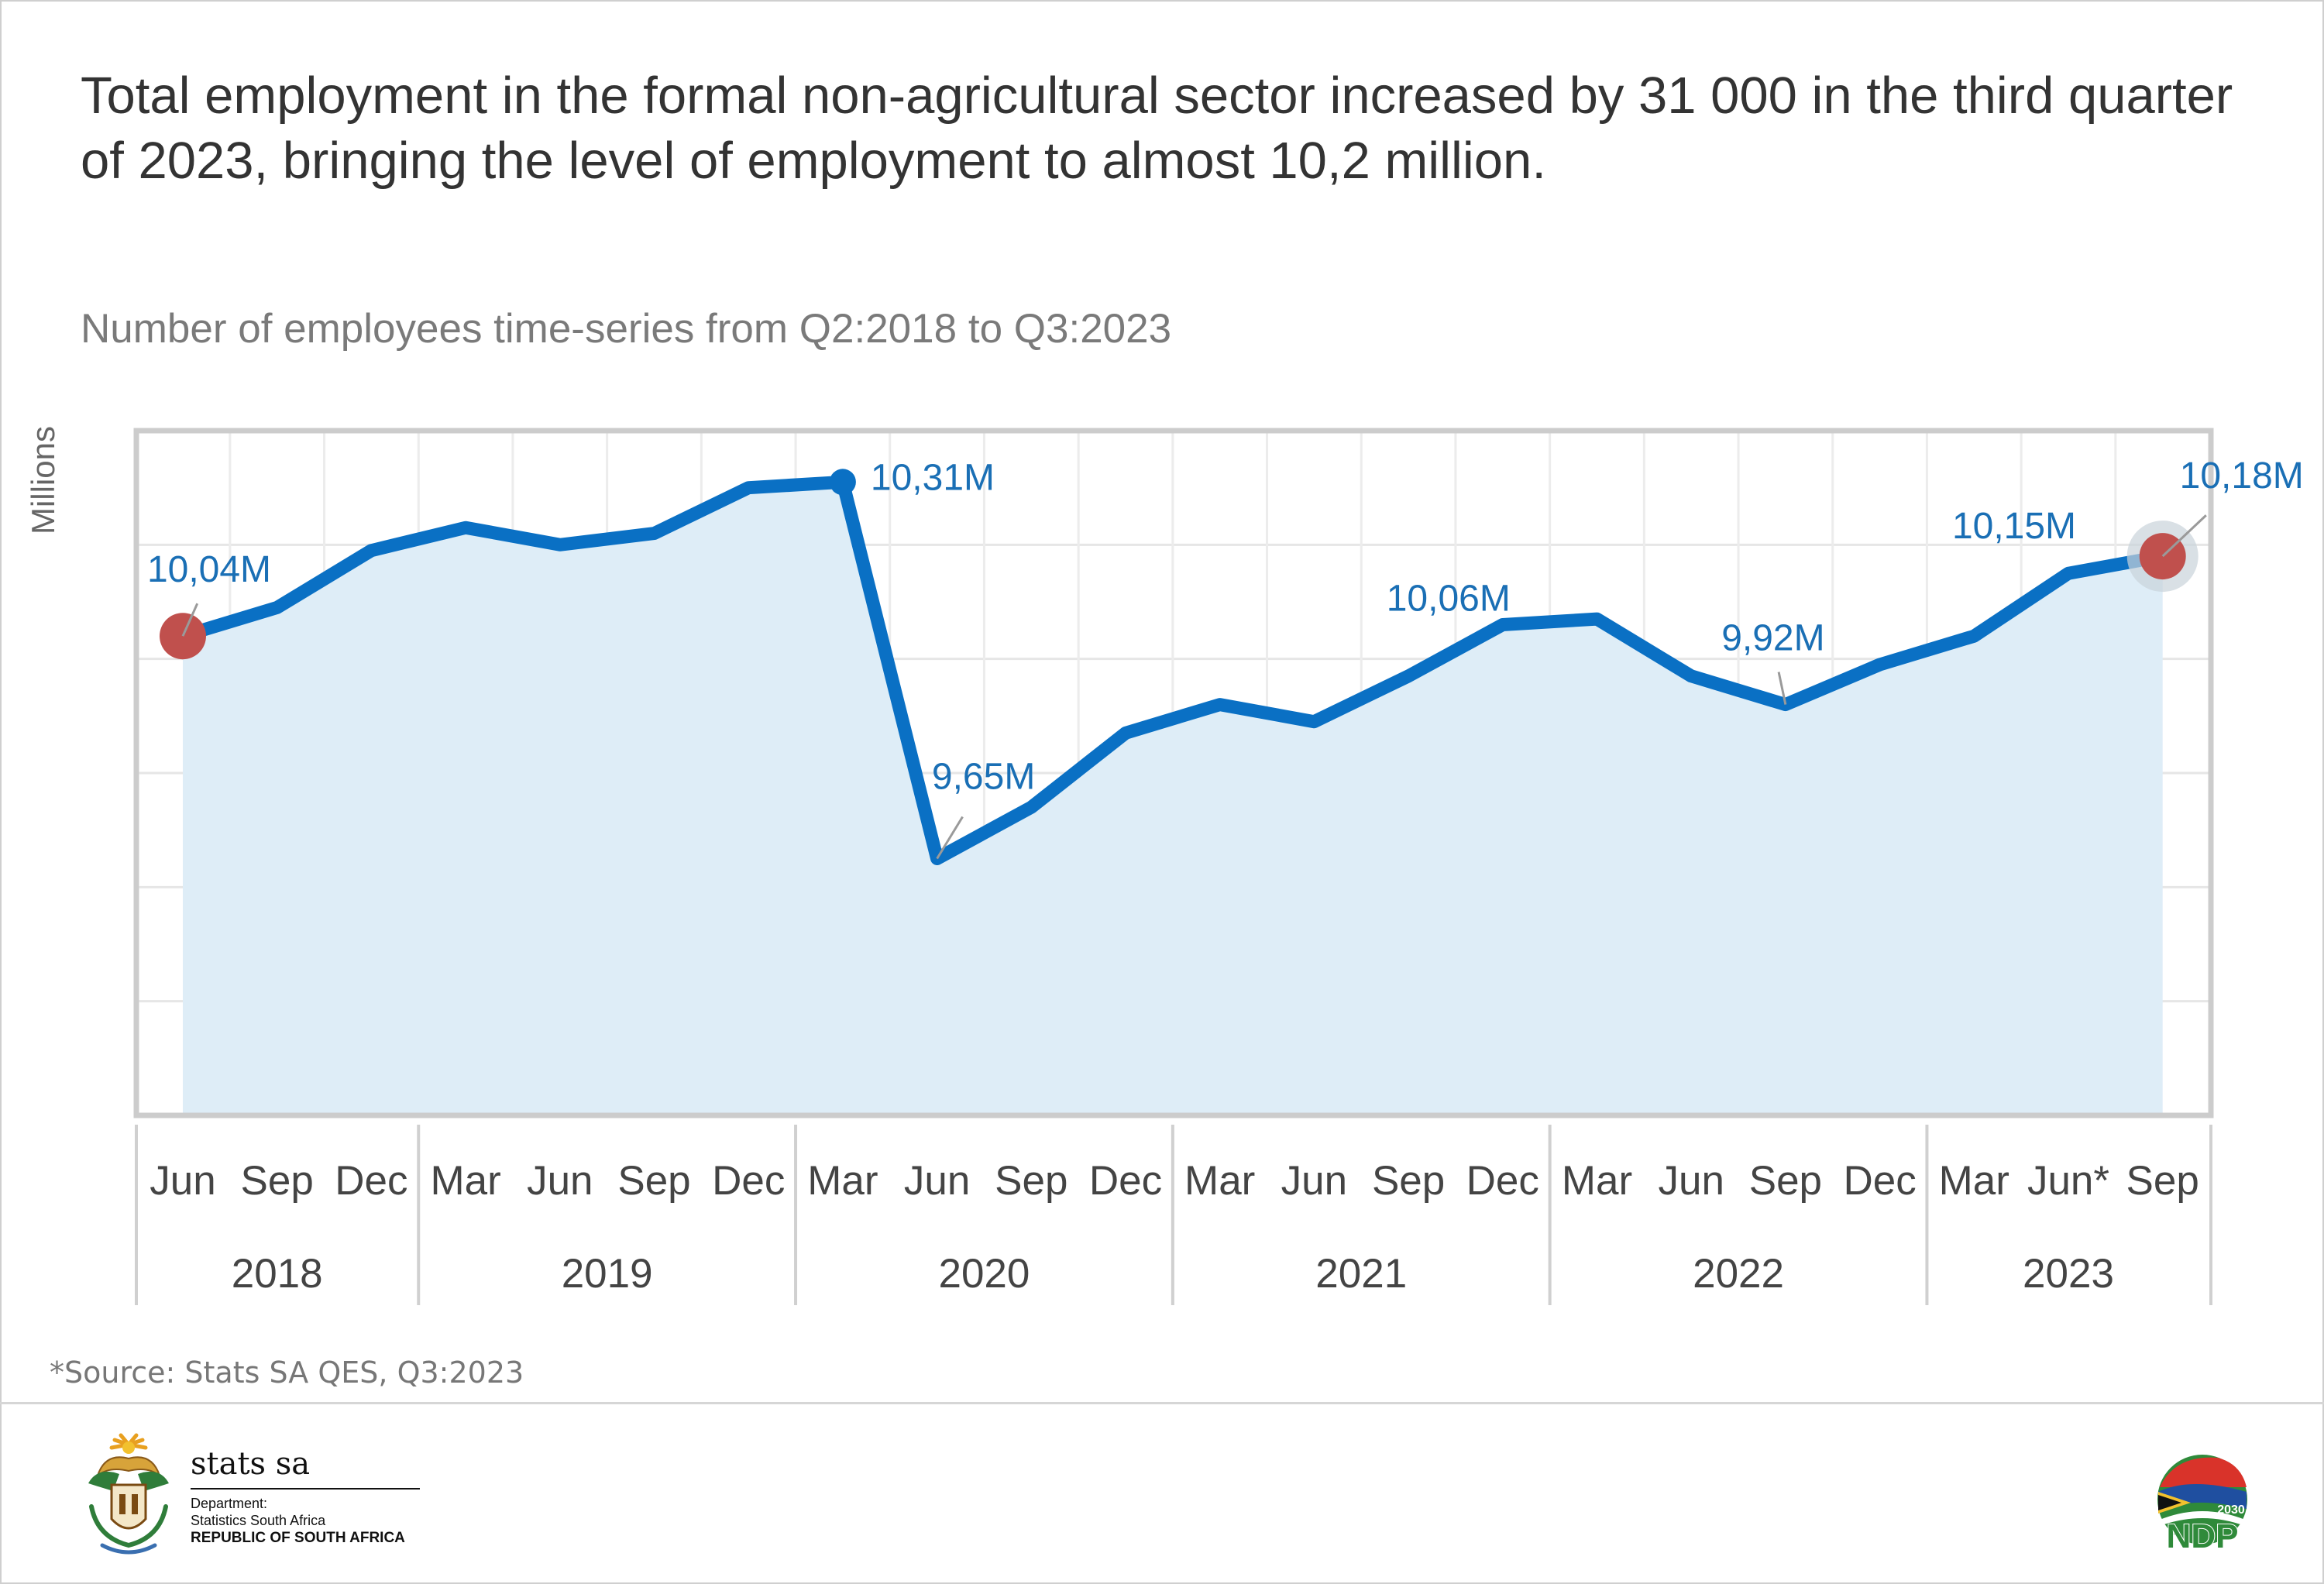 This screenshot has height=1584, width=2324. What do you see at coordinates (2014, 526) in the screenshot?
I see `data-label: 10,15M` at bounding box center [2014, 526].